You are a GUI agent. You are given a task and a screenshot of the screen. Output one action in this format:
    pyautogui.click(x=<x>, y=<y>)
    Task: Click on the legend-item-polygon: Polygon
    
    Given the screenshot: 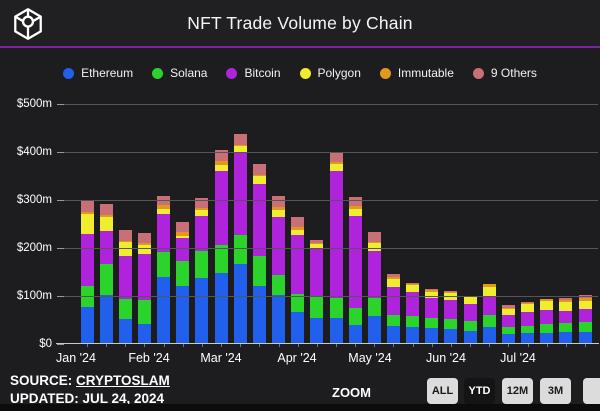 What is the action you would take?
    pyautogui.click(x=330, y=73)
    